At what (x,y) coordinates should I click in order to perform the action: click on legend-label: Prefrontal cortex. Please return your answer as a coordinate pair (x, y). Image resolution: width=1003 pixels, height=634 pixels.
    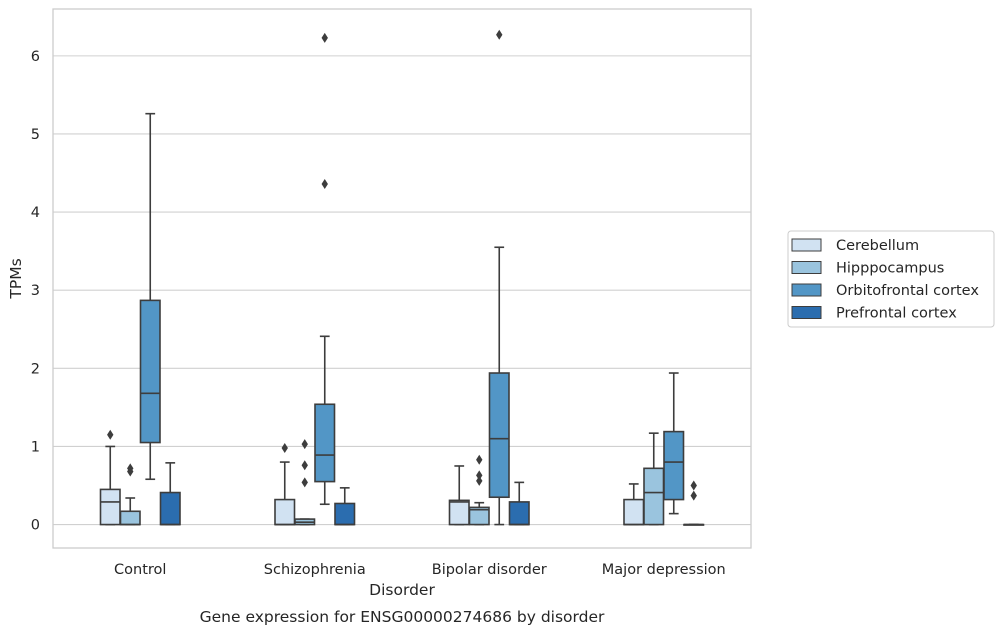
    Looking at the image, I should click on (896, 314).